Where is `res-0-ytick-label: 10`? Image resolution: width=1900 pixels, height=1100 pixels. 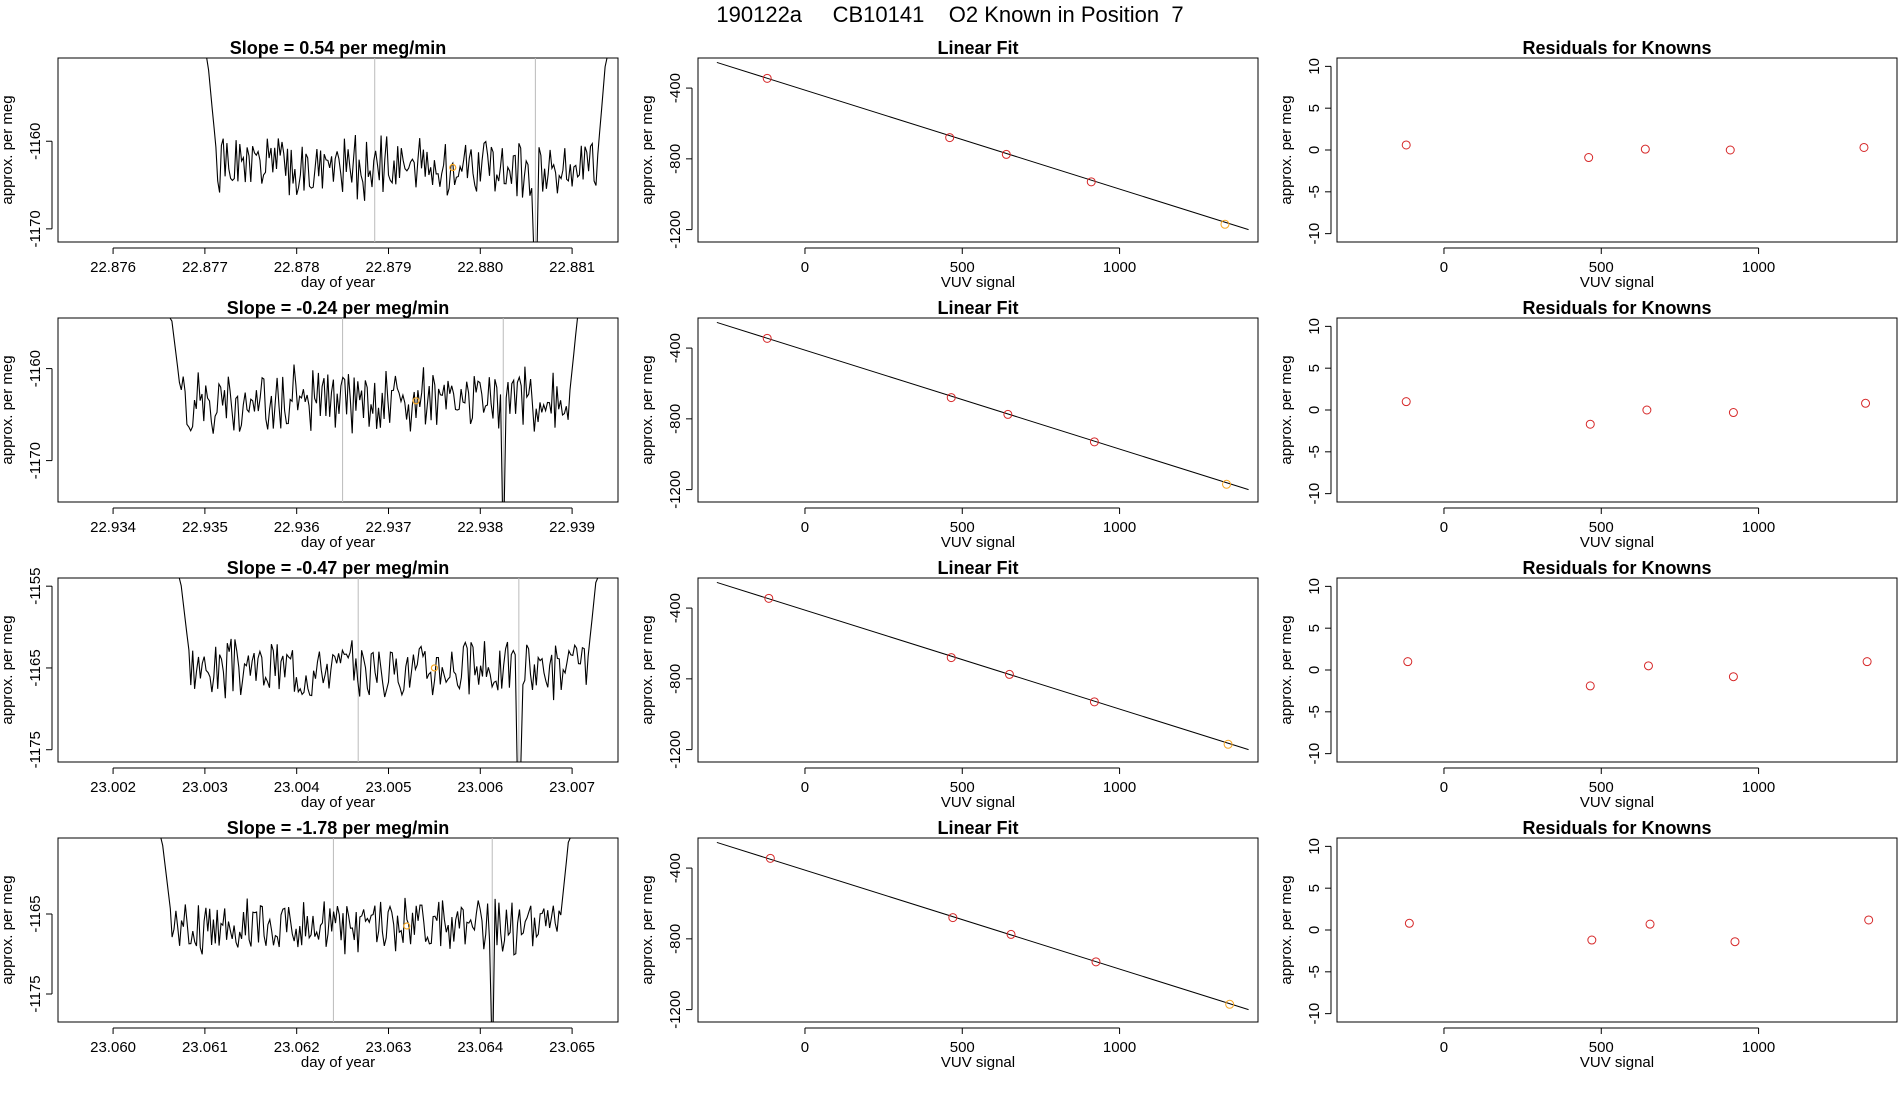
res-0-ytick-label: 10 is located at coordinates (1314, 66).